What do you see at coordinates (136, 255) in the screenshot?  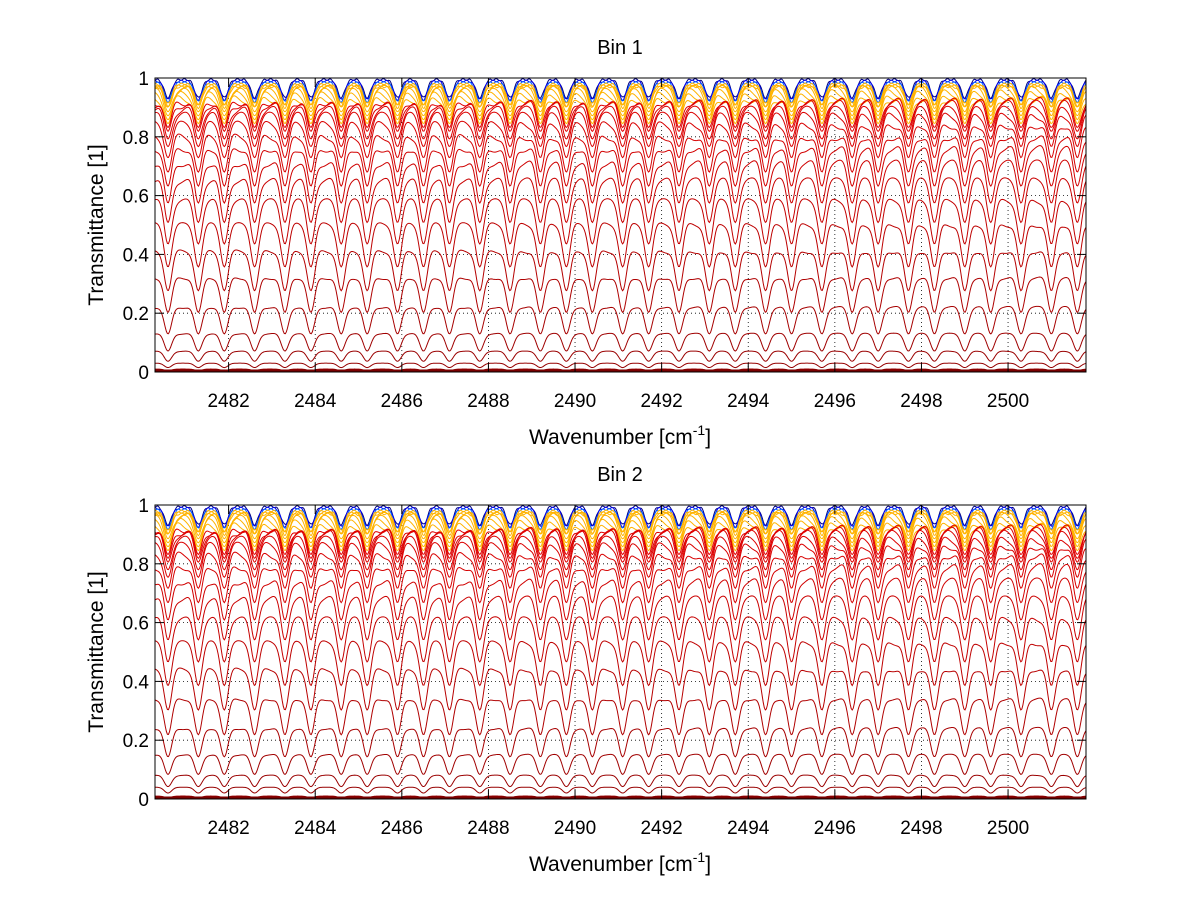 I see `bin-1-ytick-label: 0.4` at bounding box center [136, 255].